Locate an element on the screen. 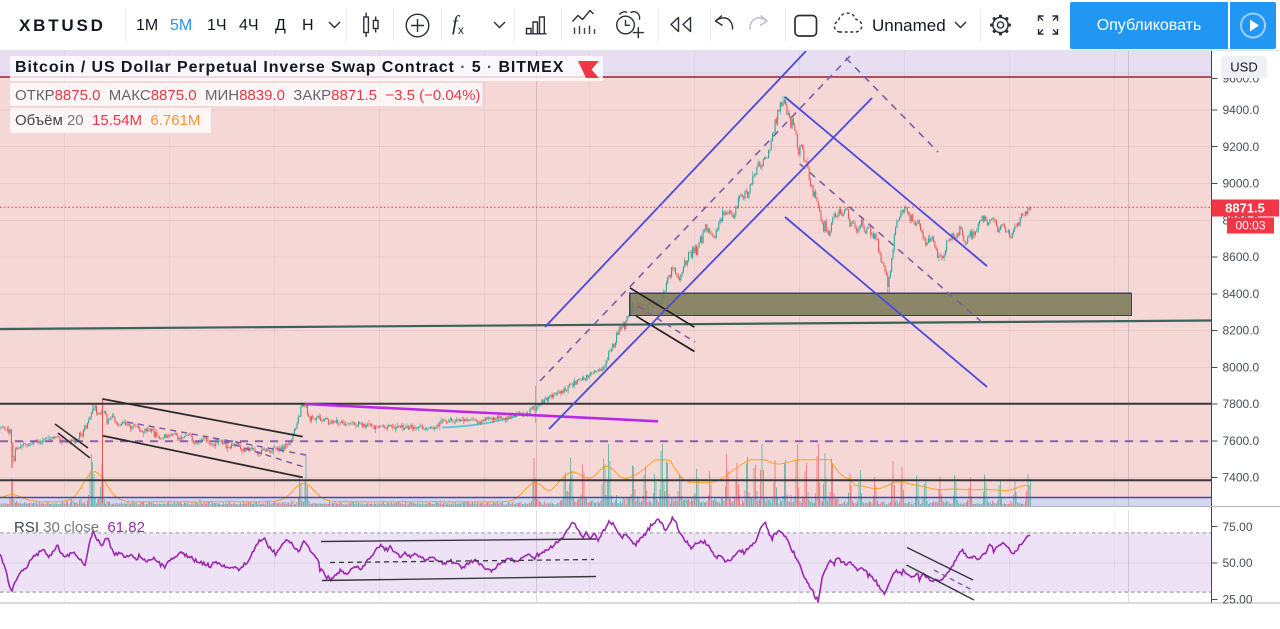  svg-text: 00:03 is located at coordinates (1250, 226).